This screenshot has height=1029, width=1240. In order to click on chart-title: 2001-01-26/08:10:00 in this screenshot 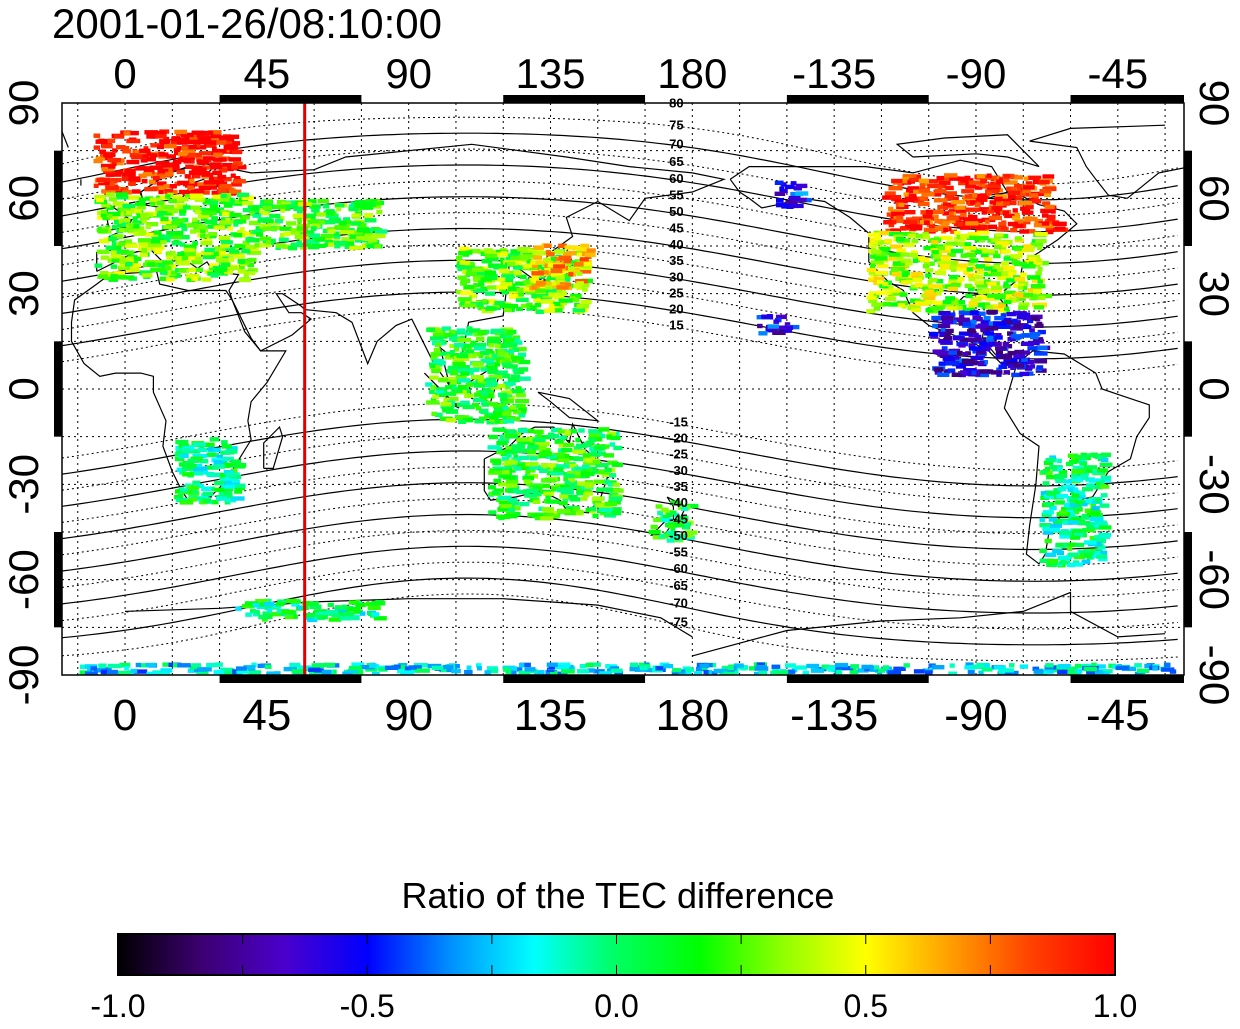, I will do `click(247, 23)`.